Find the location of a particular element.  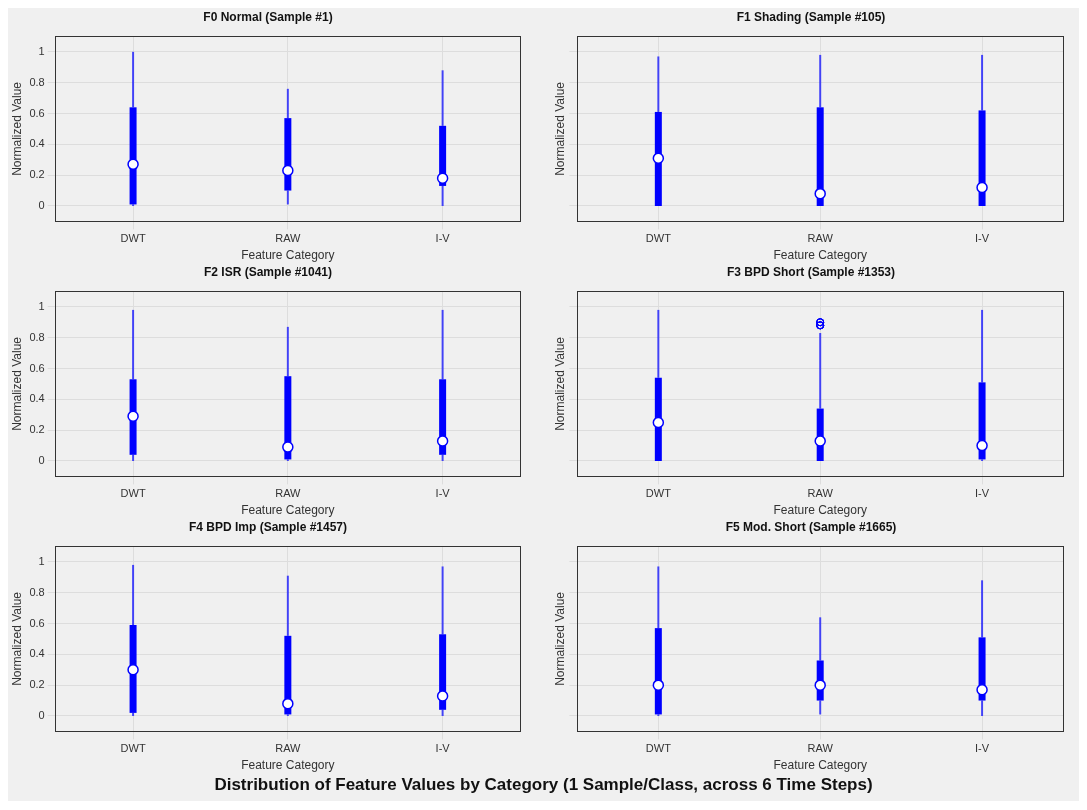

chart-title: F3 BPD Short (Sample #1353) is located at coordinates (811, 271).